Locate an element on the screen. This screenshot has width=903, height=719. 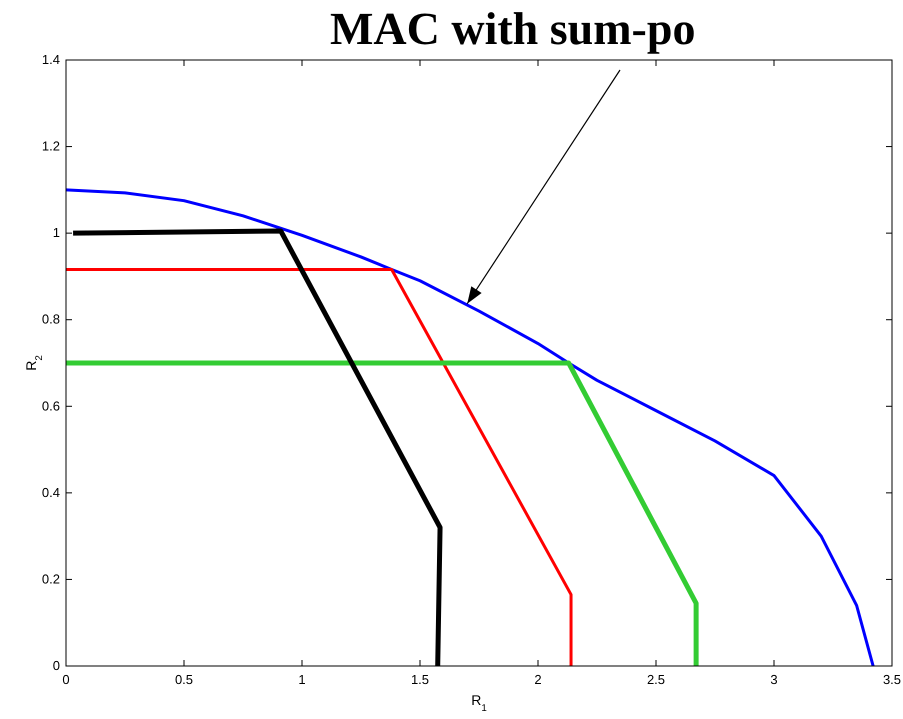
x-tick-label: 1 is located at coordinates (302, 679).